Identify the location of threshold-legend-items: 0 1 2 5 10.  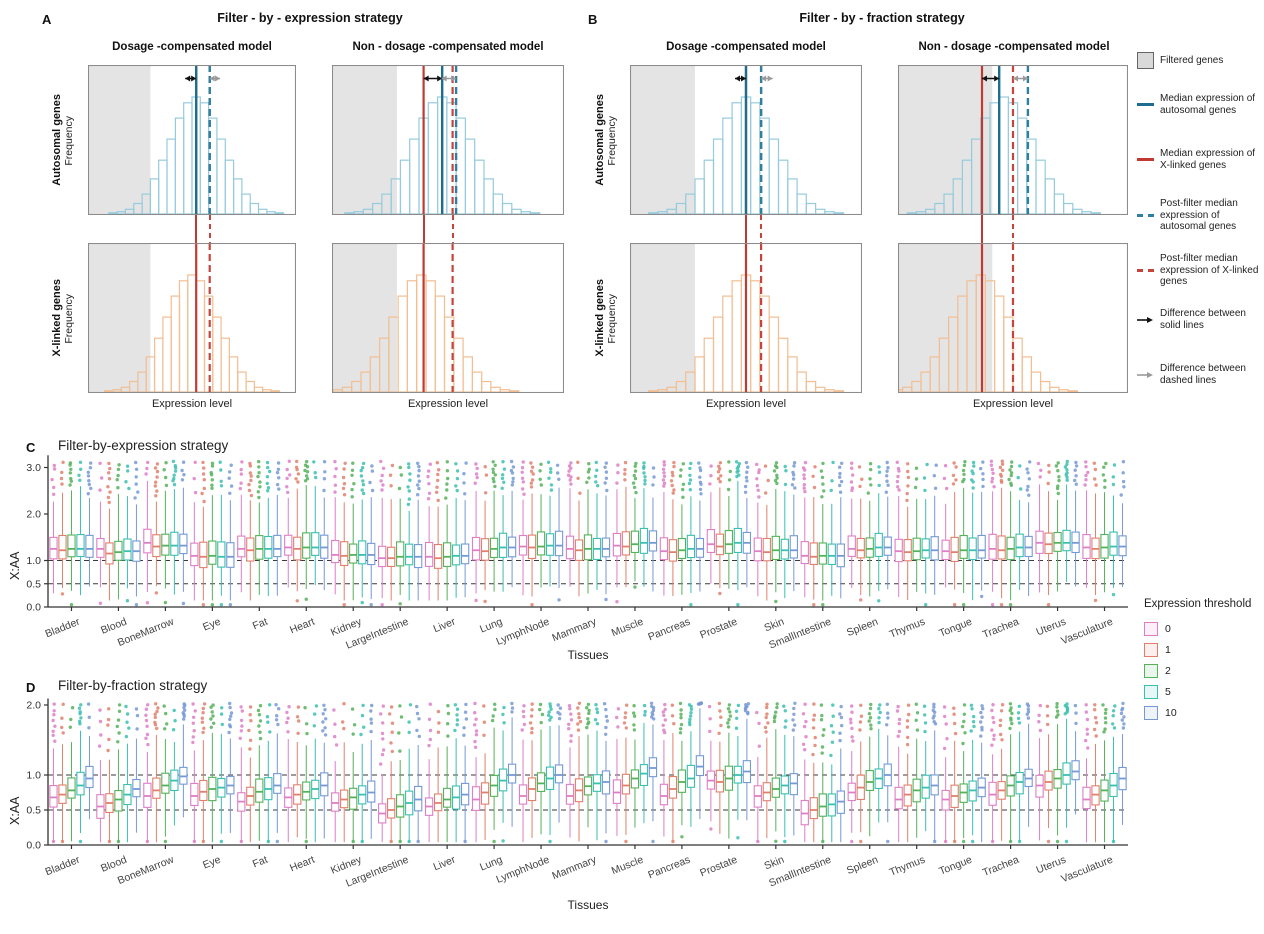
(1203, 670).